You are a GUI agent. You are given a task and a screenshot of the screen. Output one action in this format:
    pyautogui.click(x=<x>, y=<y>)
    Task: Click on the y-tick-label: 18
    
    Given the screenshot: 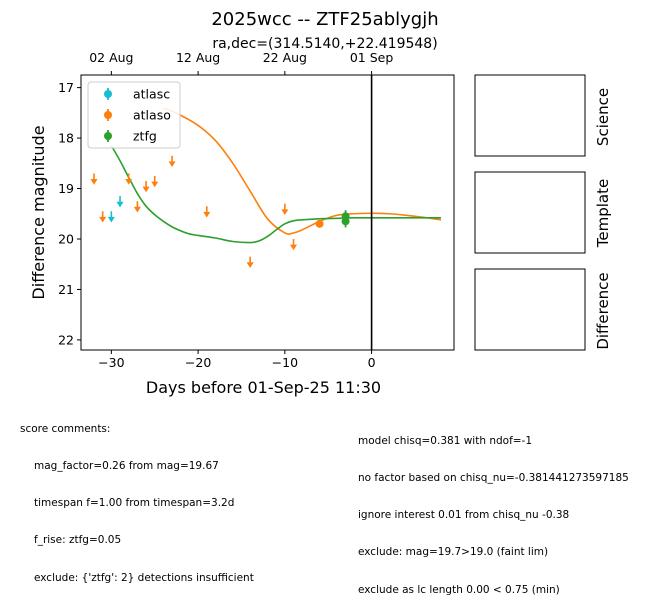 What is the action you would take?
    pyautogui.click(x=66, y=138)
    